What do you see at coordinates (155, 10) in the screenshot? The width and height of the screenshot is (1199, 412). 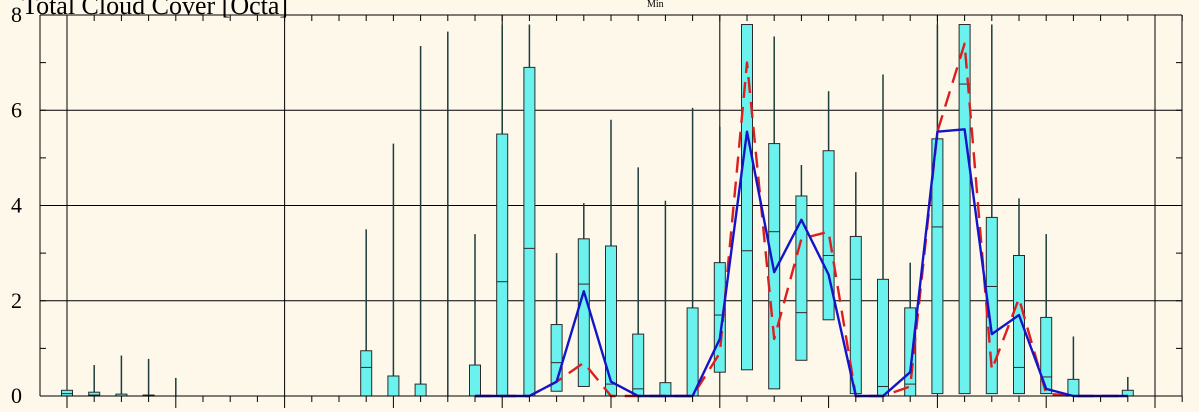 I see `chart-title: Total Cloud Cover [Octa]` at bounding box center [155, 10].